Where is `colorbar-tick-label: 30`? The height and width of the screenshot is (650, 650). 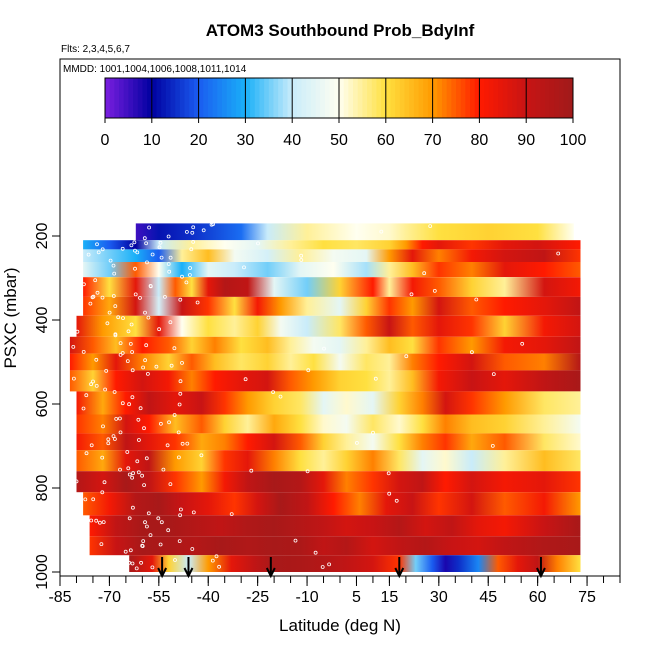 colorbar-tick-label: 30 is located at coordinates (246, 140).